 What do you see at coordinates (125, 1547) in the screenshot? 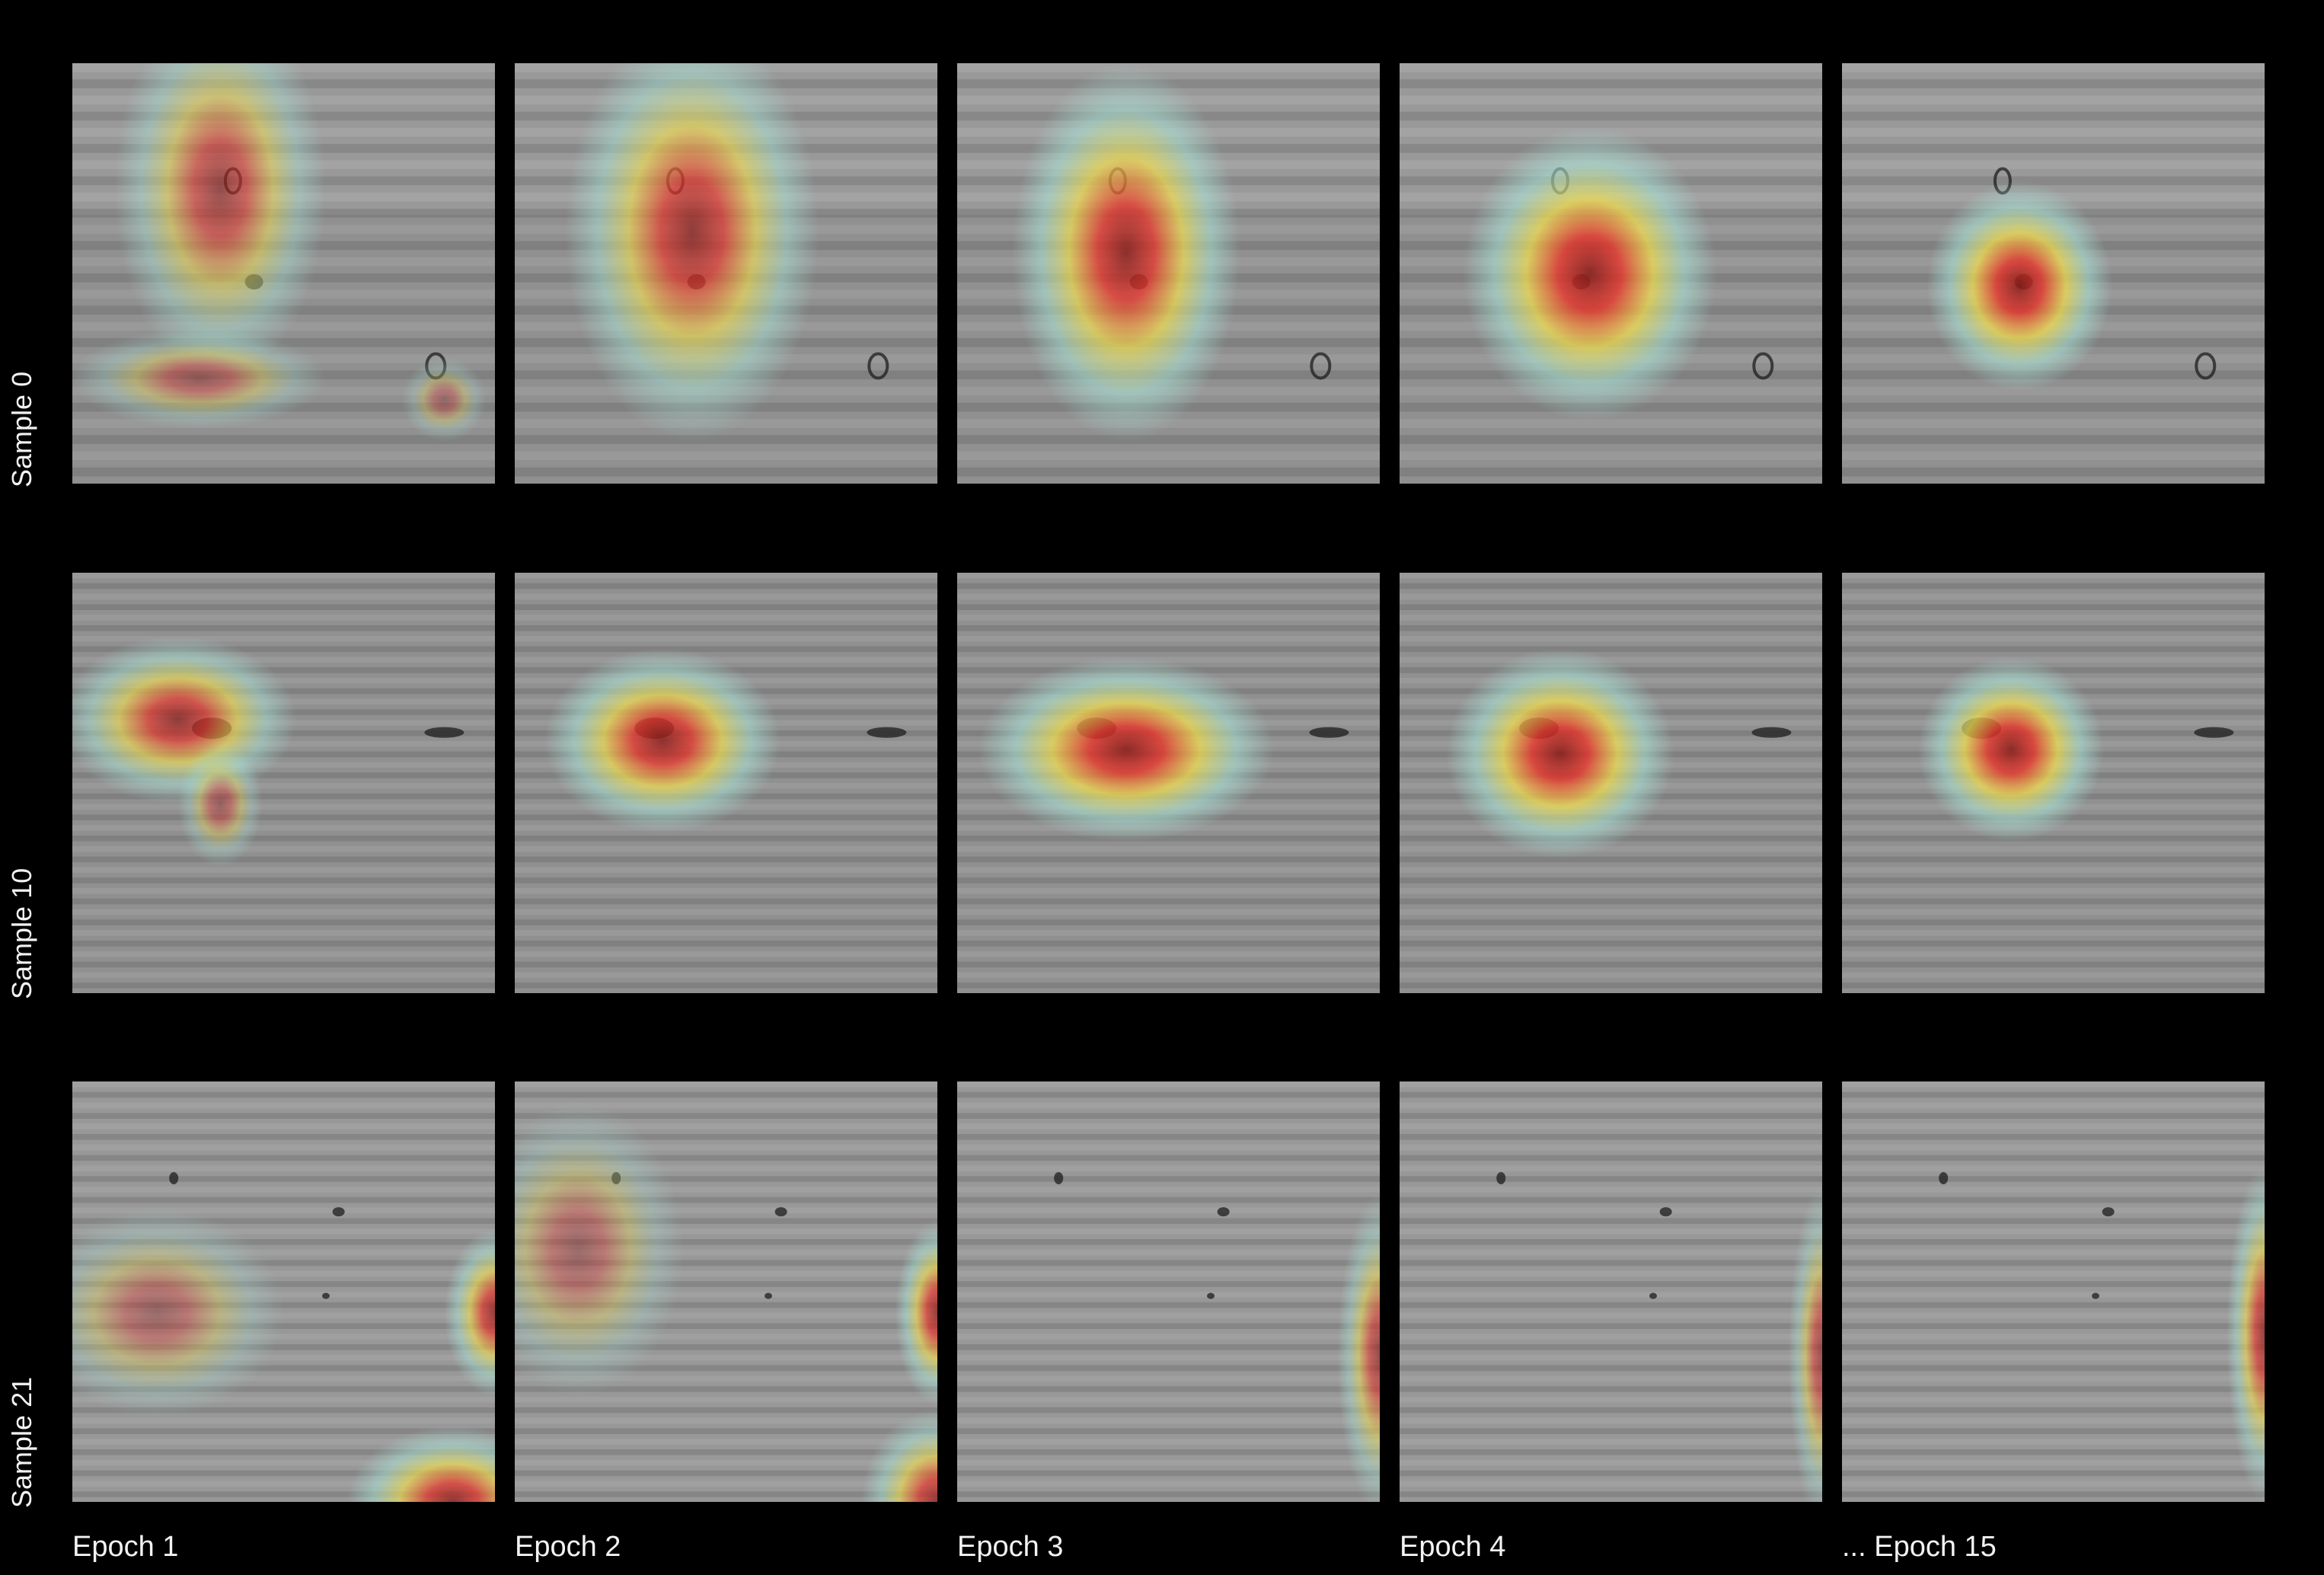
I see `col-label-epoch-1: Epoch 1` at bounding box center [125, 1547].